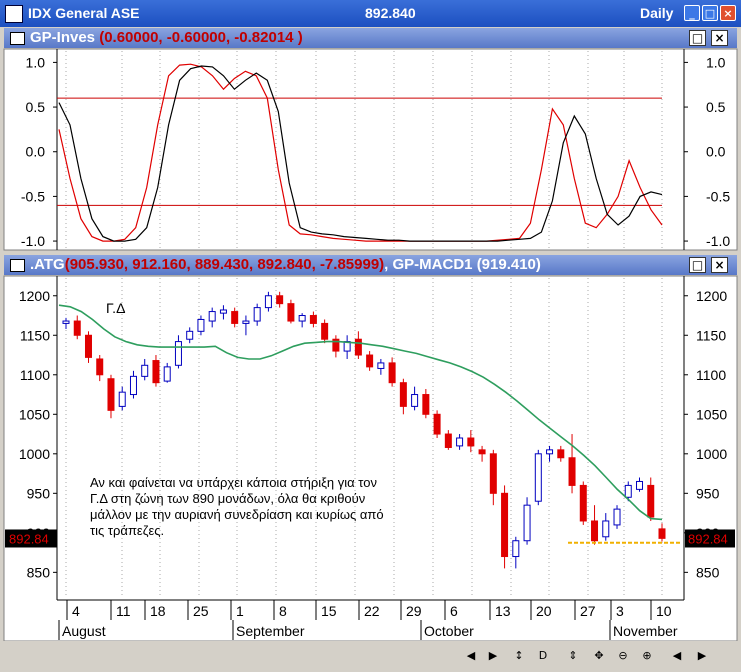 Image resolution: width=741 pixels, height=672 pixels. I want to click on toolbar-button-2: ↕, so click(519, 655).